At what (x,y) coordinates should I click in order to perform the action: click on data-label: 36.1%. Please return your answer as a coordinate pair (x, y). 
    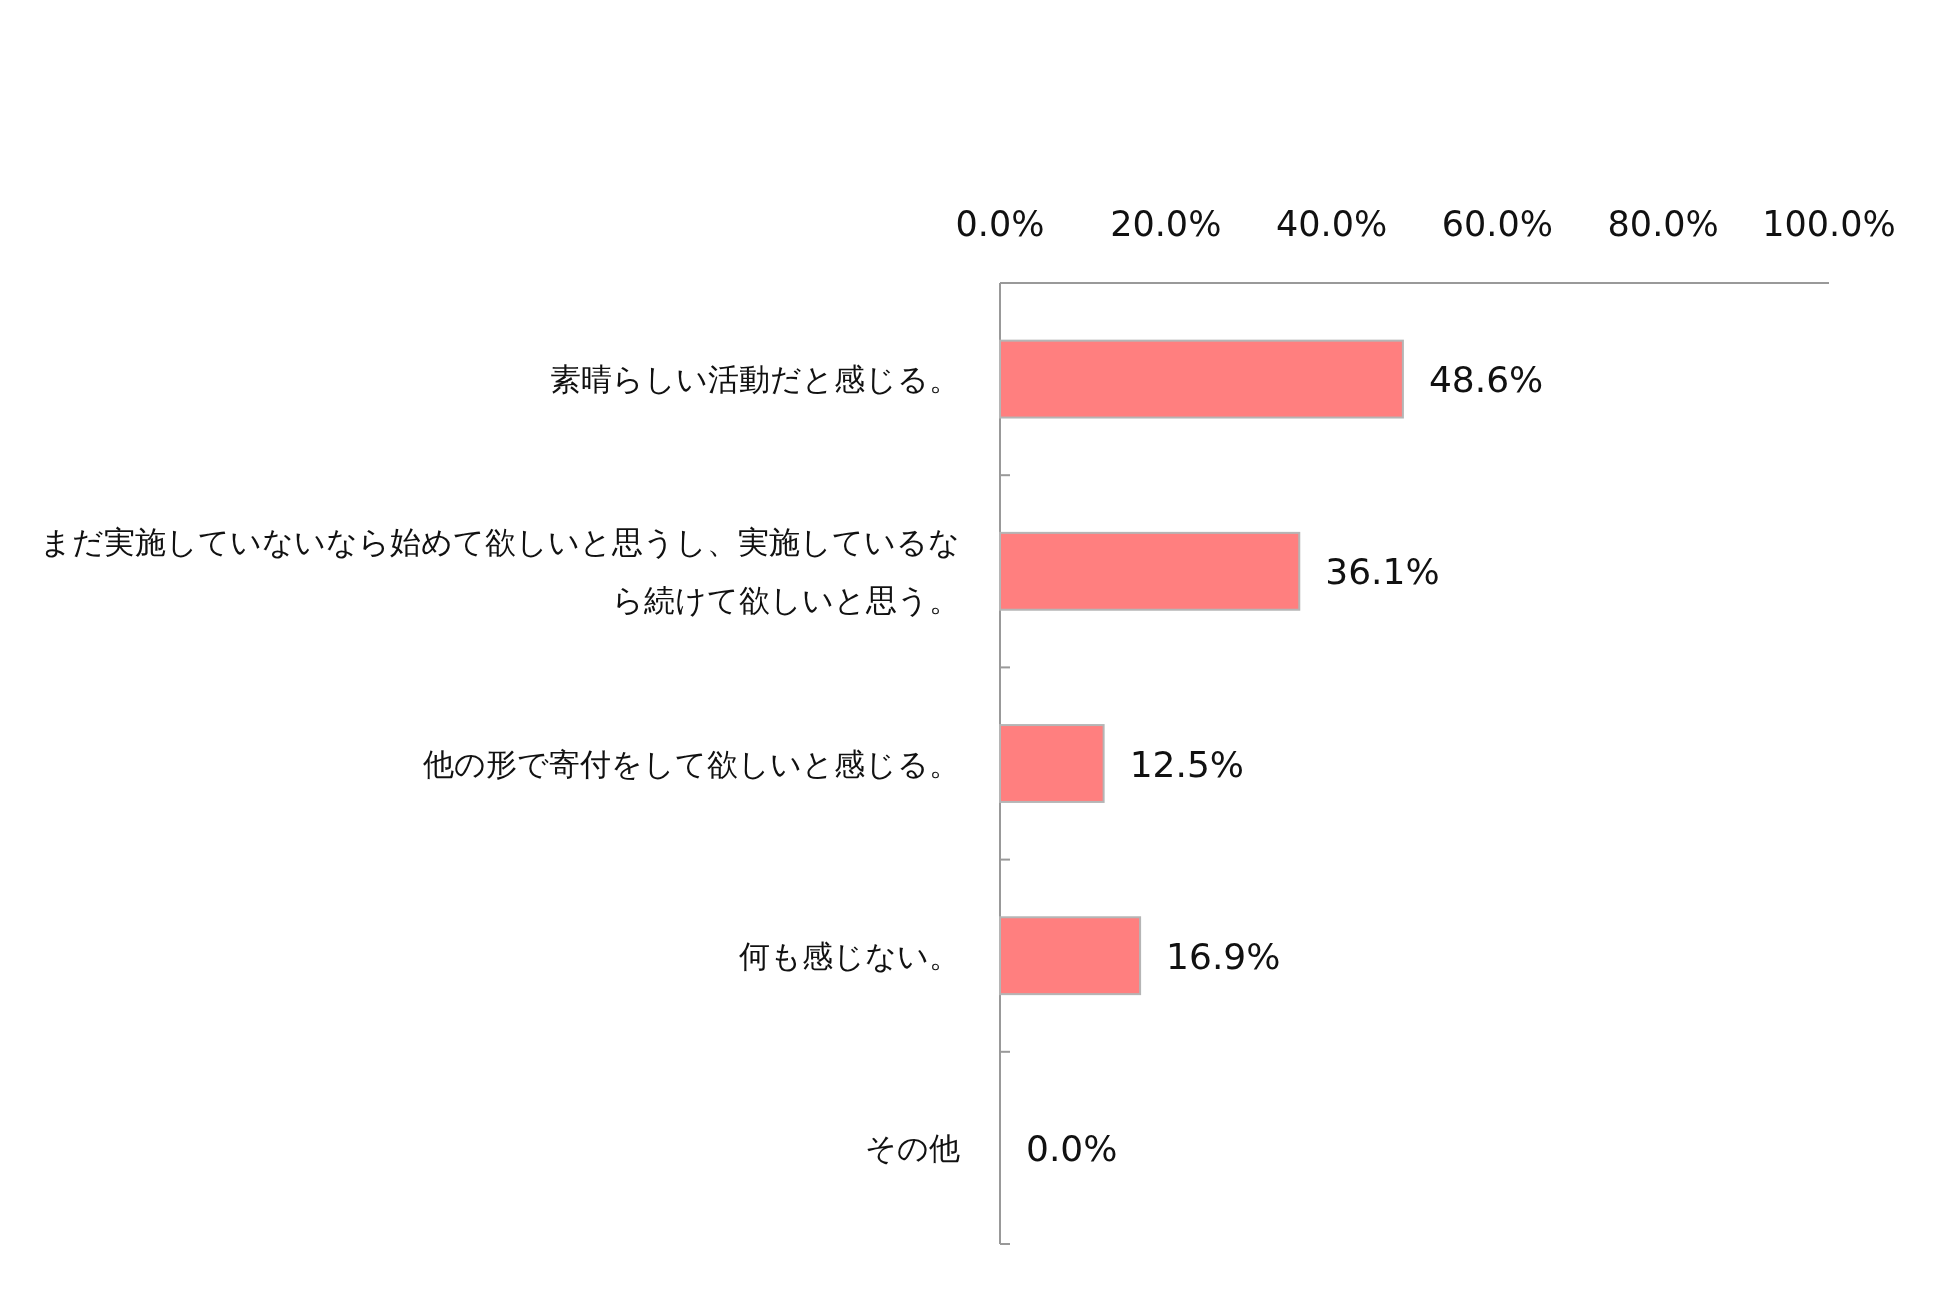
    Looking at the image, I should click on (1382, 572).